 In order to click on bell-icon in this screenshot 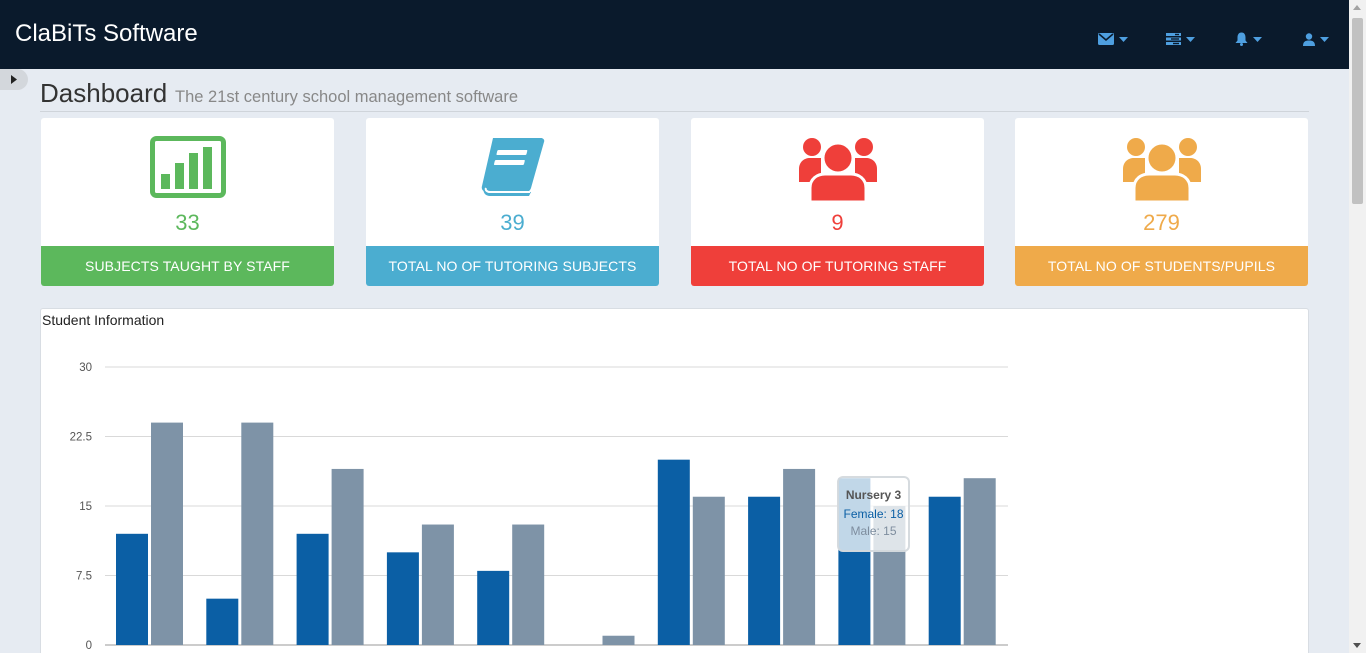, I will do `click(1241, 39)`.